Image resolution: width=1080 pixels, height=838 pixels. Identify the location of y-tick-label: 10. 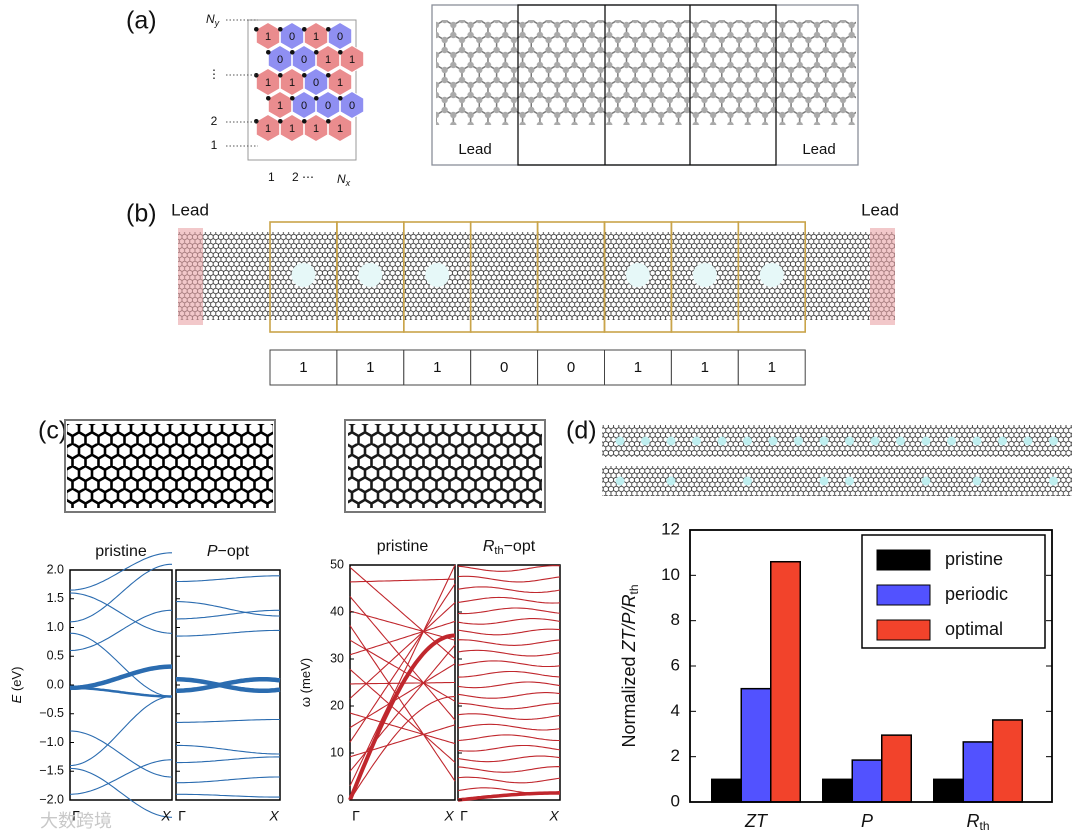
(337, 752).